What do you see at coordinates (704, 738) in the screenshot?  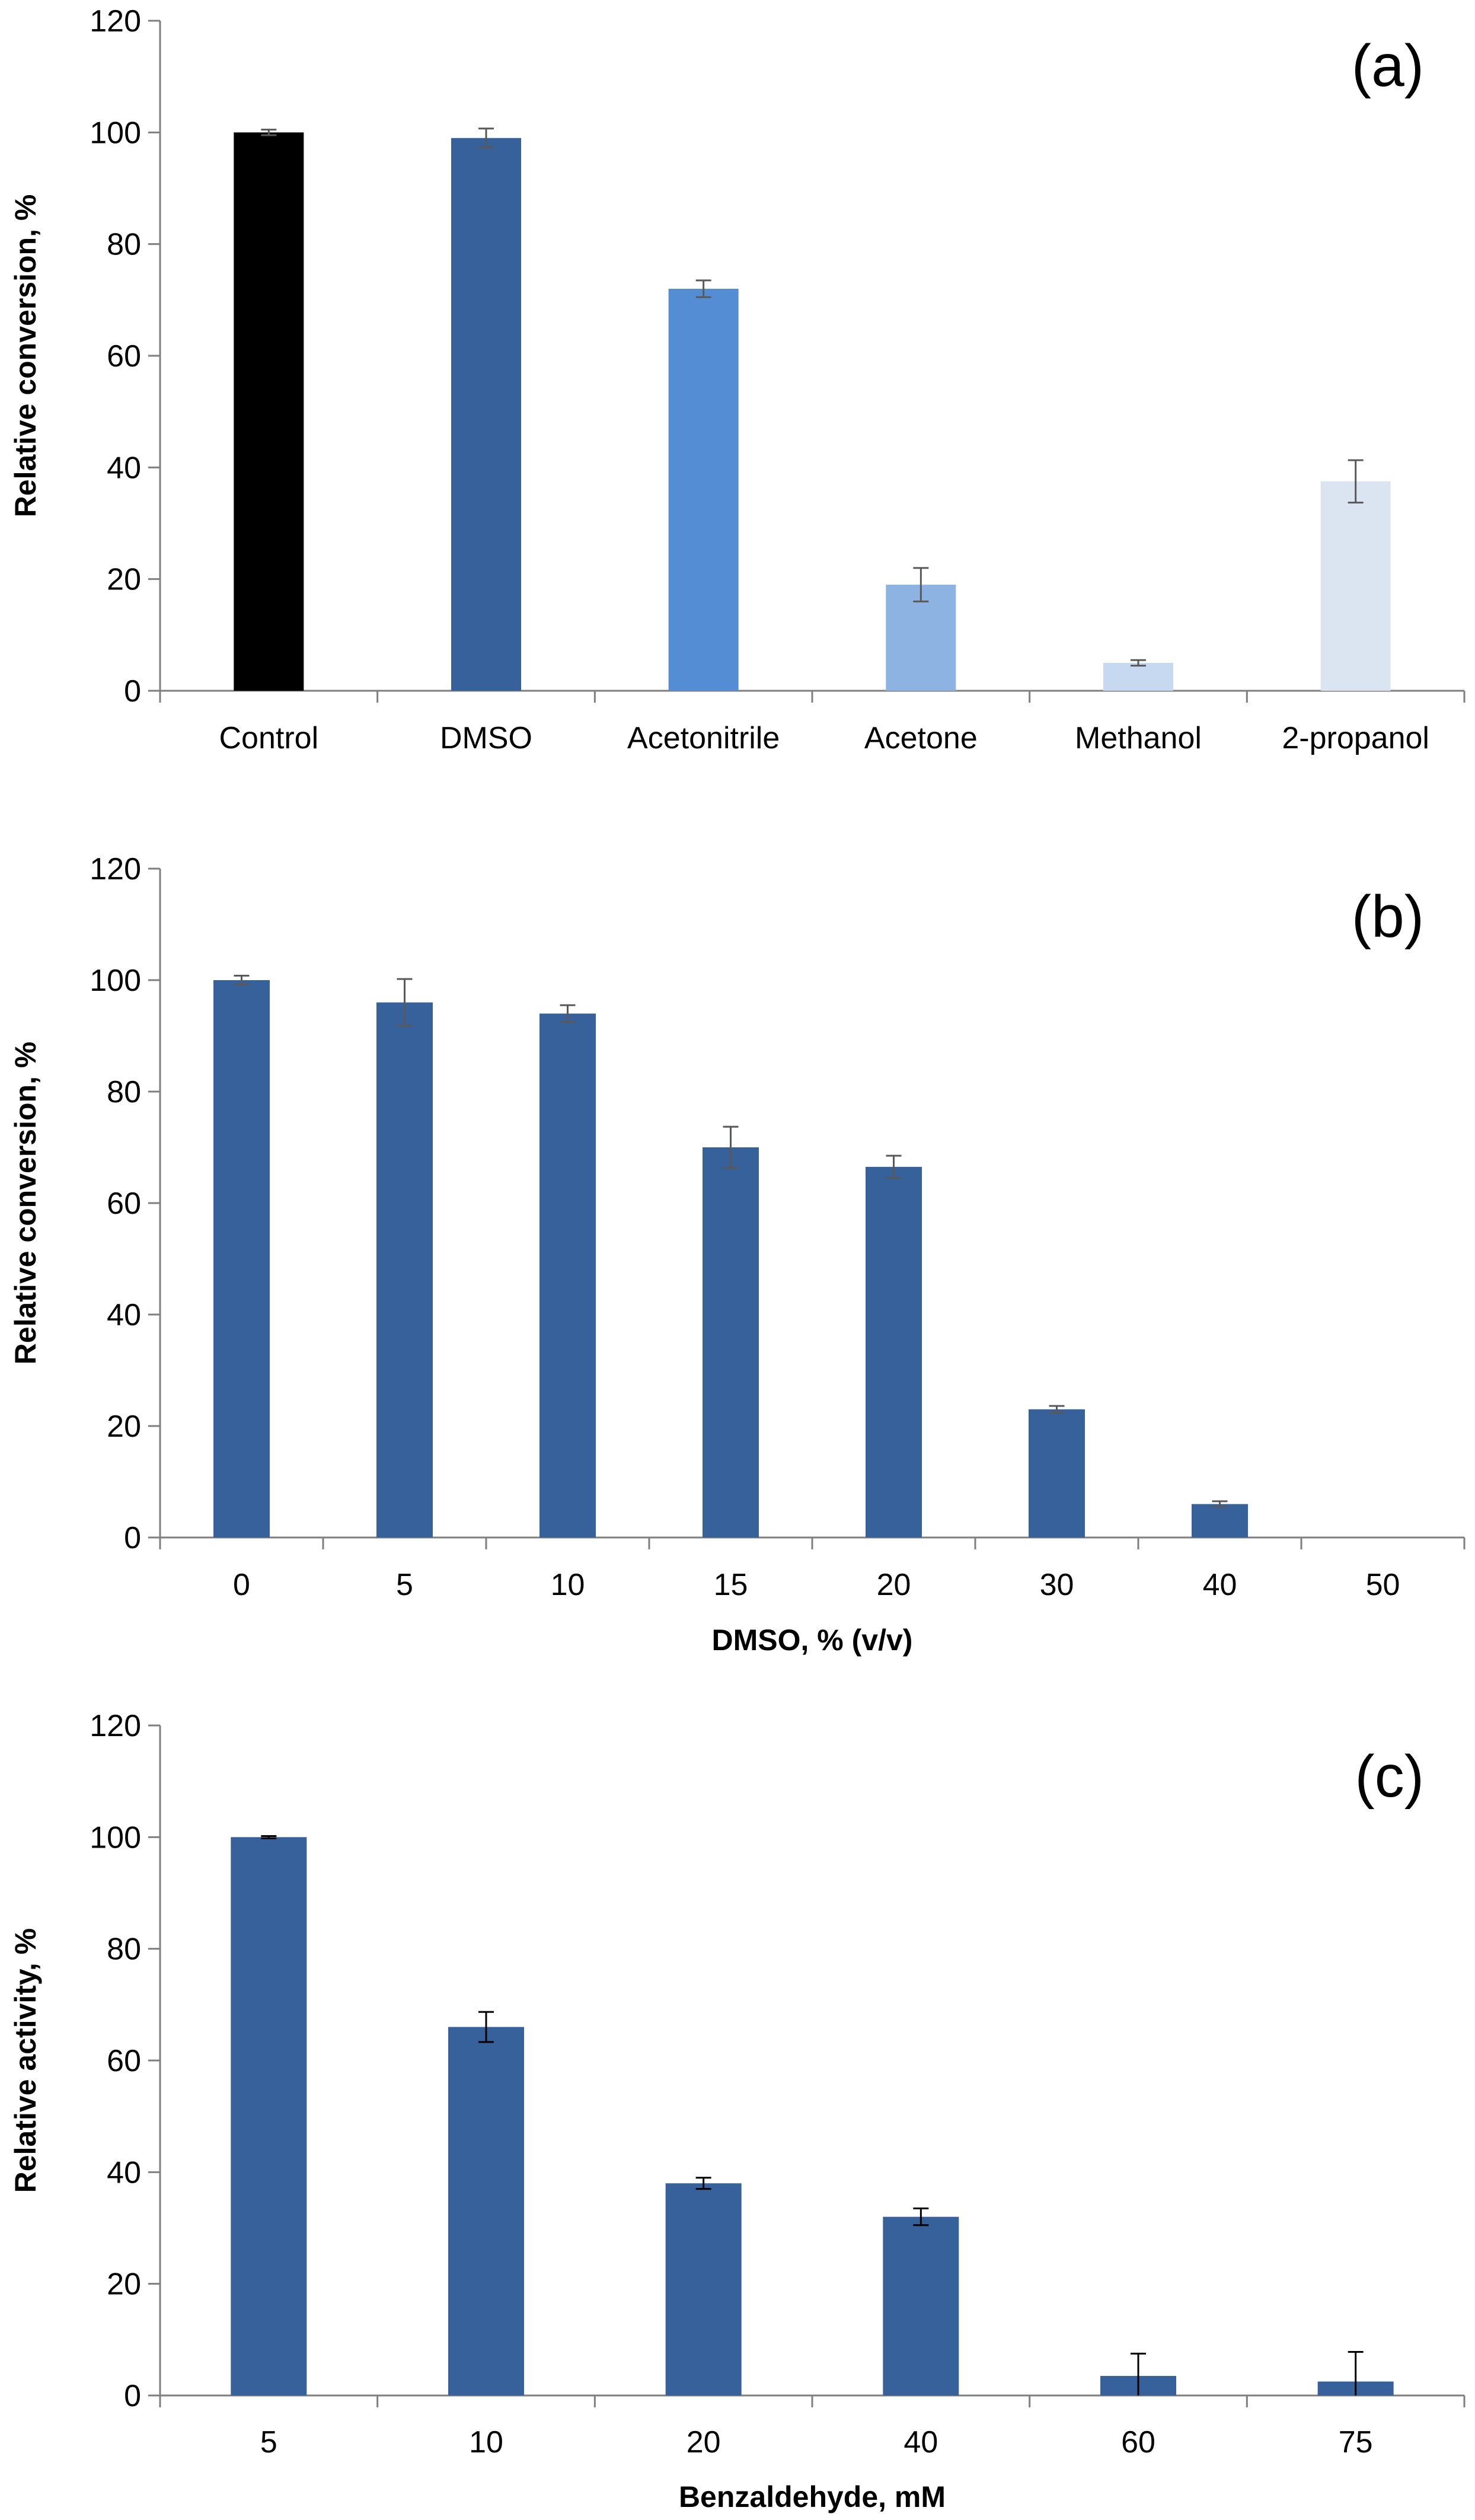 I see `x-category-label: Acetonitrile` at bounding box center [704, 738].